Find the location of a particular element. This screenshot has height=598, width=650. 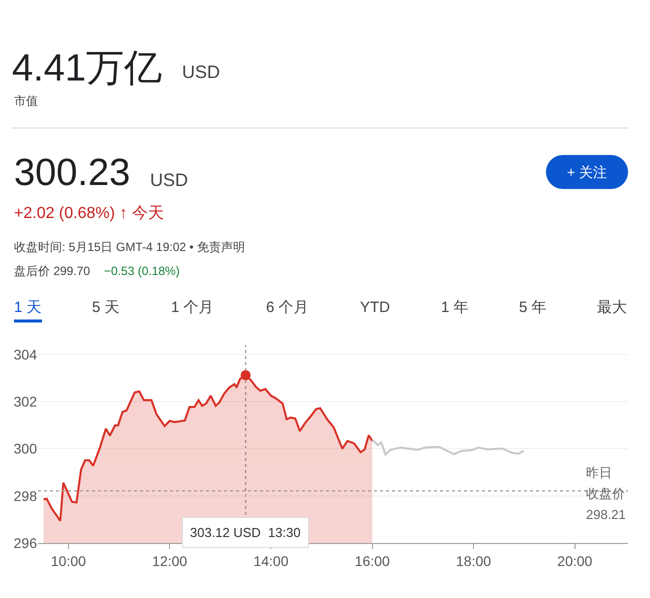

text: 最大 is located at coordinates (612, 307).